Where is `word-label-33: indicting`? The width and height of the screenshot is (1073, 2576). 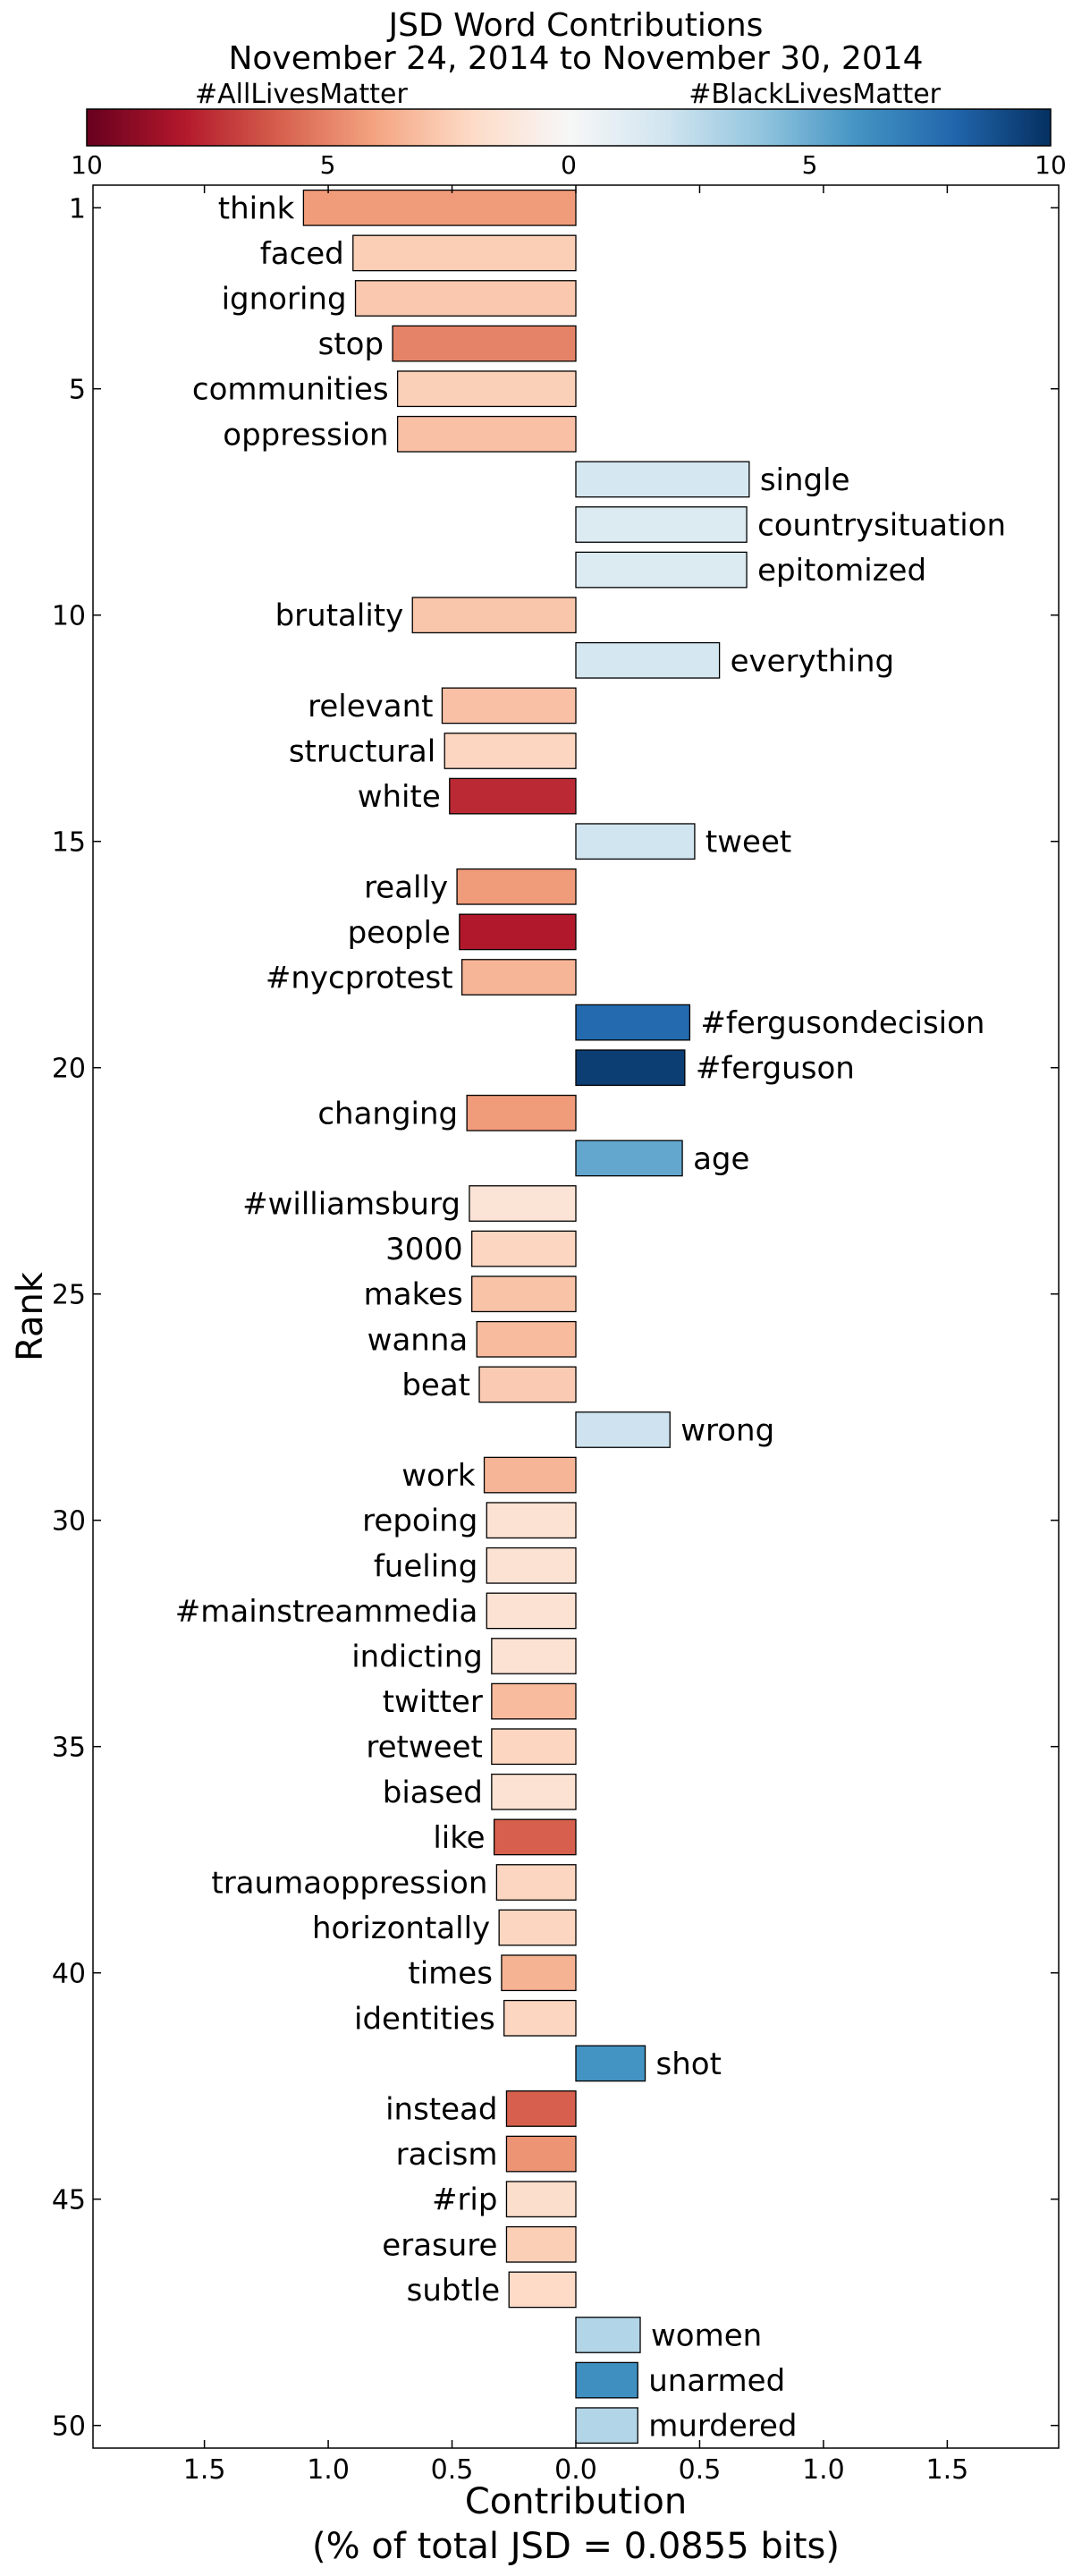 word-label-33: indicting is located at coordinates (417, 1657).